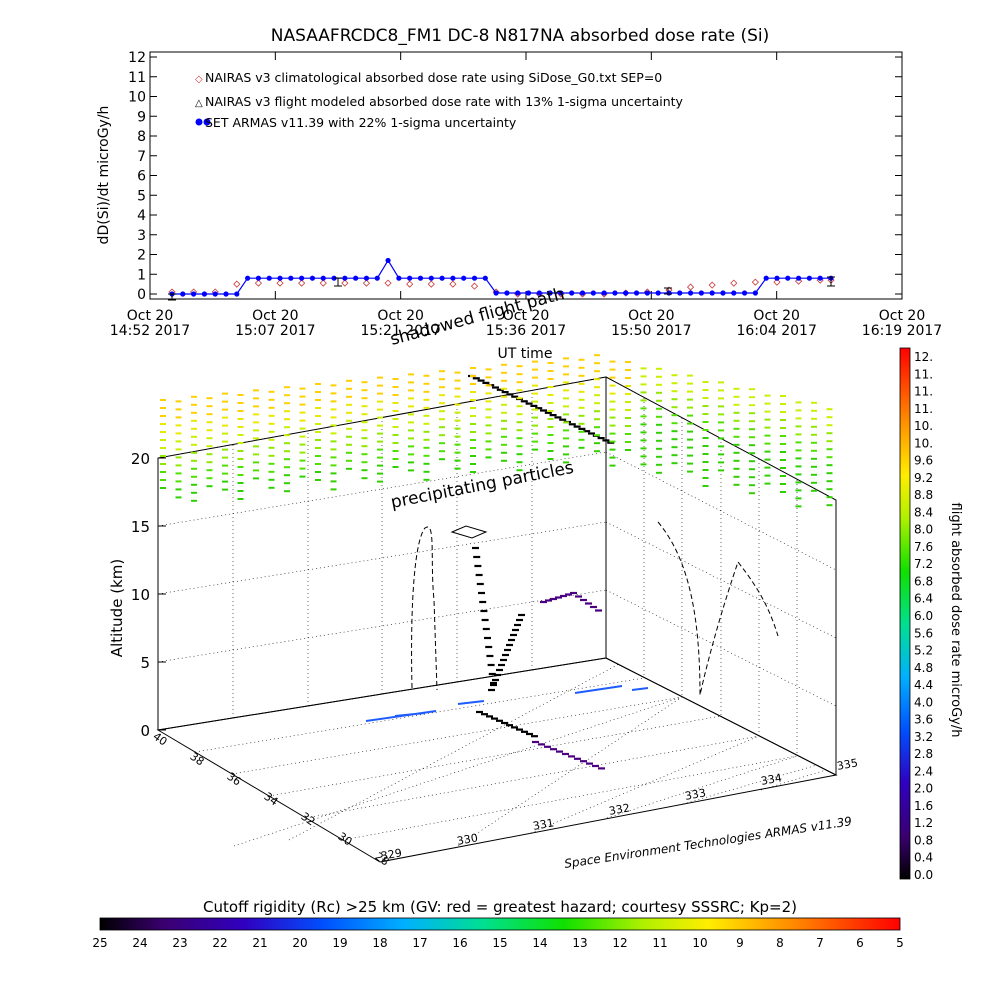 The width and height of the screenshot is (1000, 1000). What do you see at coordinates (419, 943) in the screenshot?
I see `rigidity-colorbar-tick-label: 17` at bounding box center [419, 943].